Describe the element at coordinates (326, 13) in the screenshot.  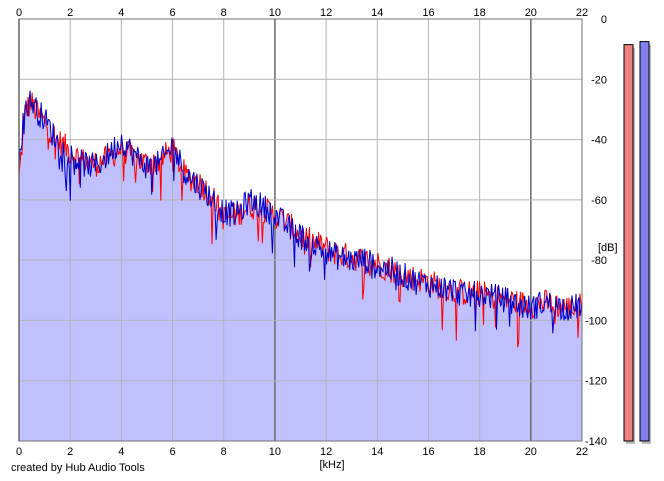
I see `x-tick-label-top: 12` at that location.